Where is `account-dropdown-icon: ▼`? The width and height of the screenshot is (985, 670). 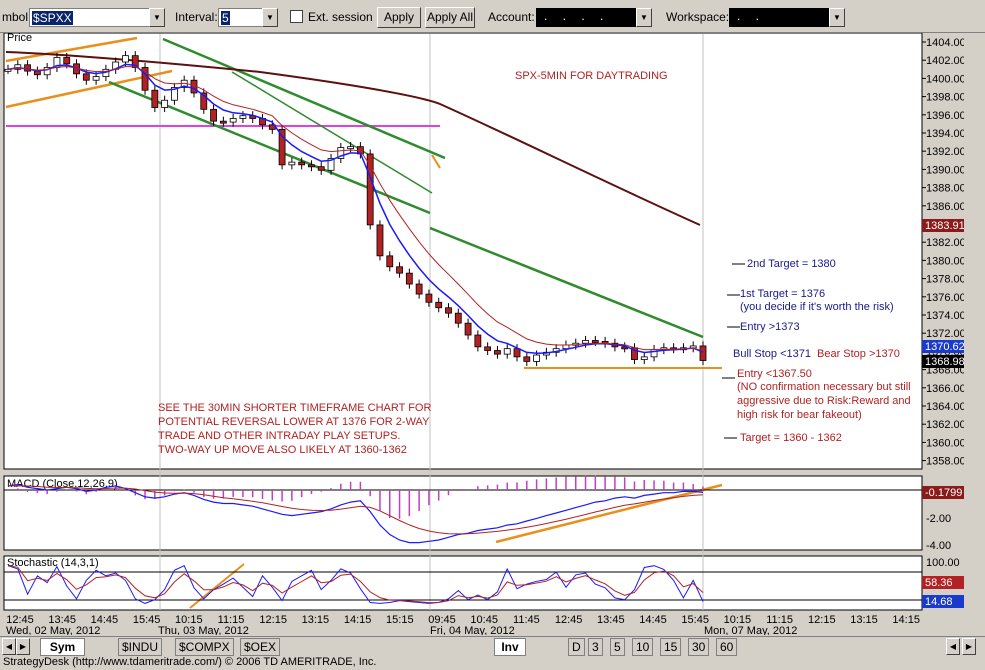
account-dropdown-icon: ▼ is located at coordinates (644, 17).